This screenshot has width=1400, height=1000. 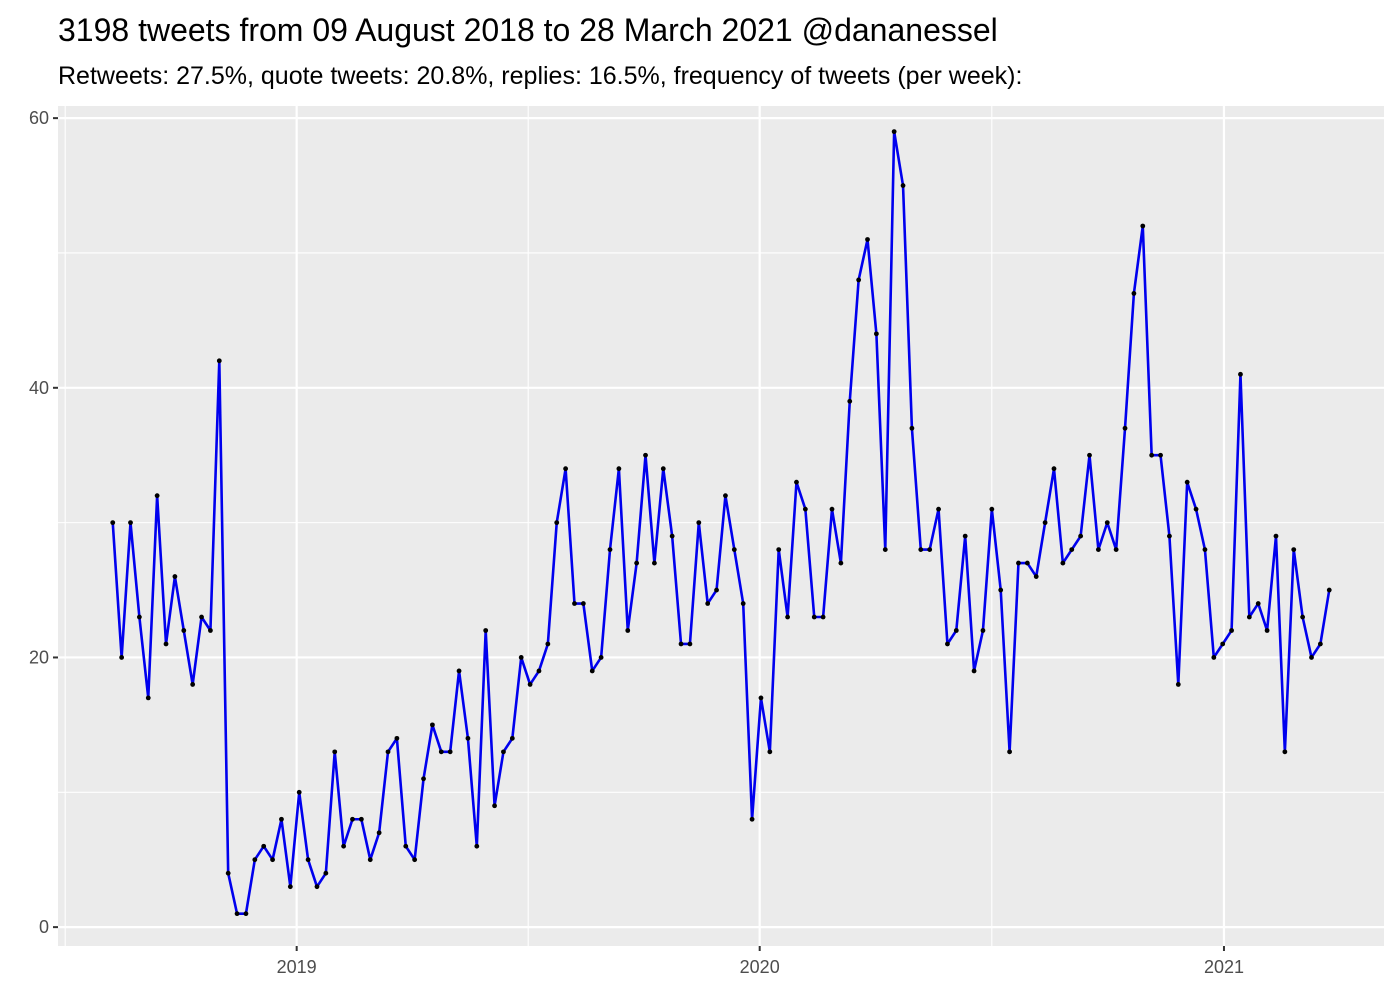 What do you see at coordinates (44, 927) in the screenshot?
I see `y-tick-label: 0` at bounding box center [44, 927].